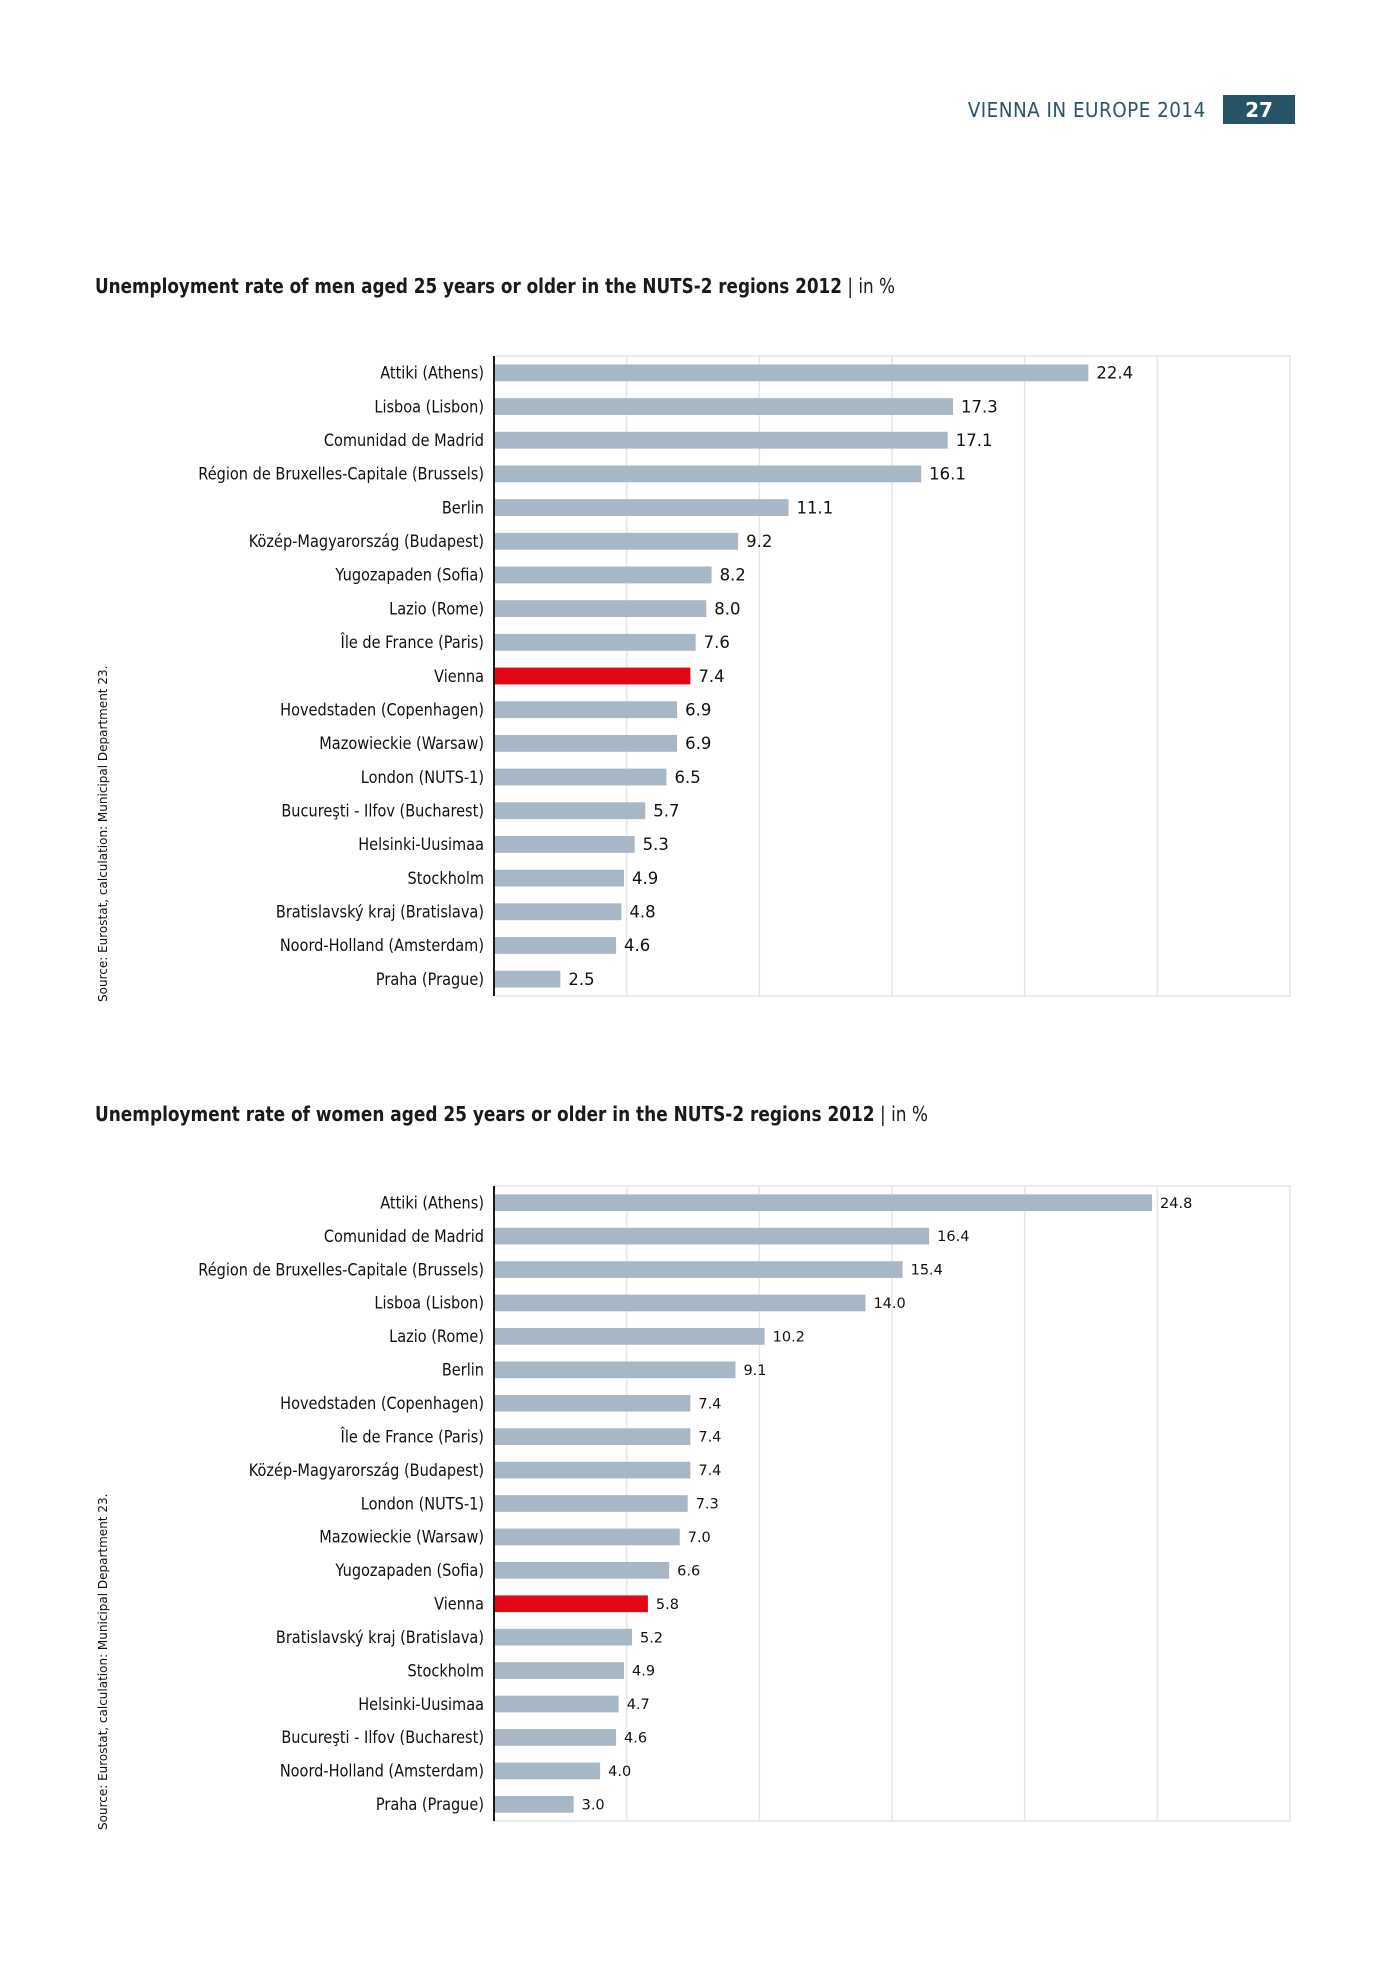 The image size is (1386, 1969). I want to click on value-label: 17.1, so click(974, 440).